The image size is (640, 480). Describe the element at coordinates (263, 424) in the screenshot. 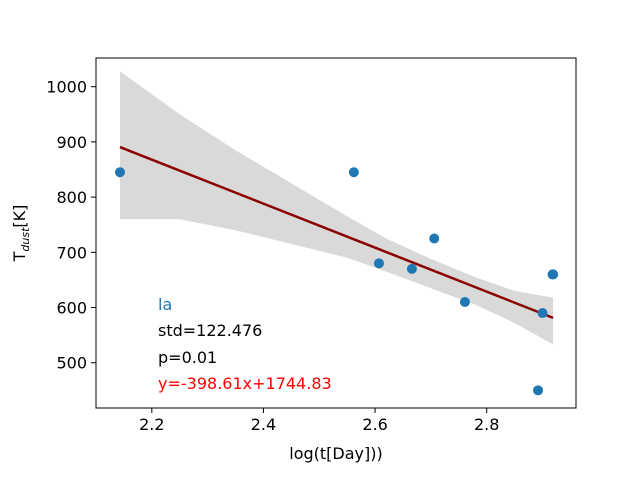

I see `x-tick-label: 2.4` at that location.